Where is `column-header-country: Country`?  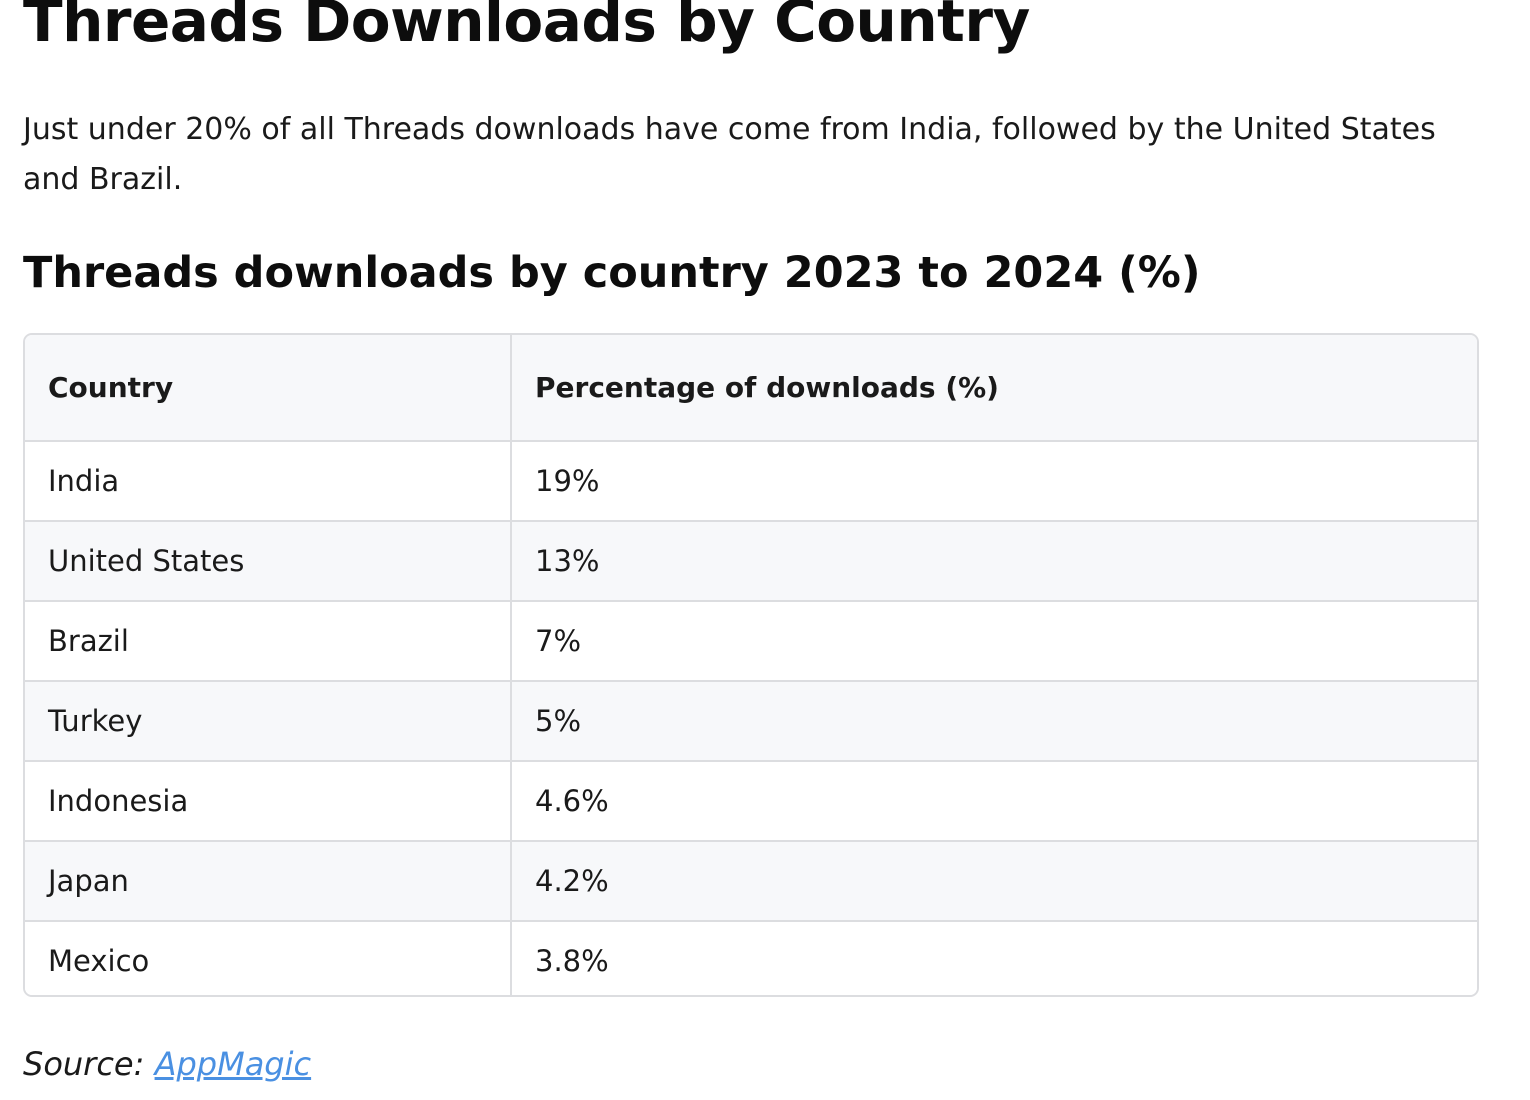 column-header-country: Country is located at coordinates (268, 388).